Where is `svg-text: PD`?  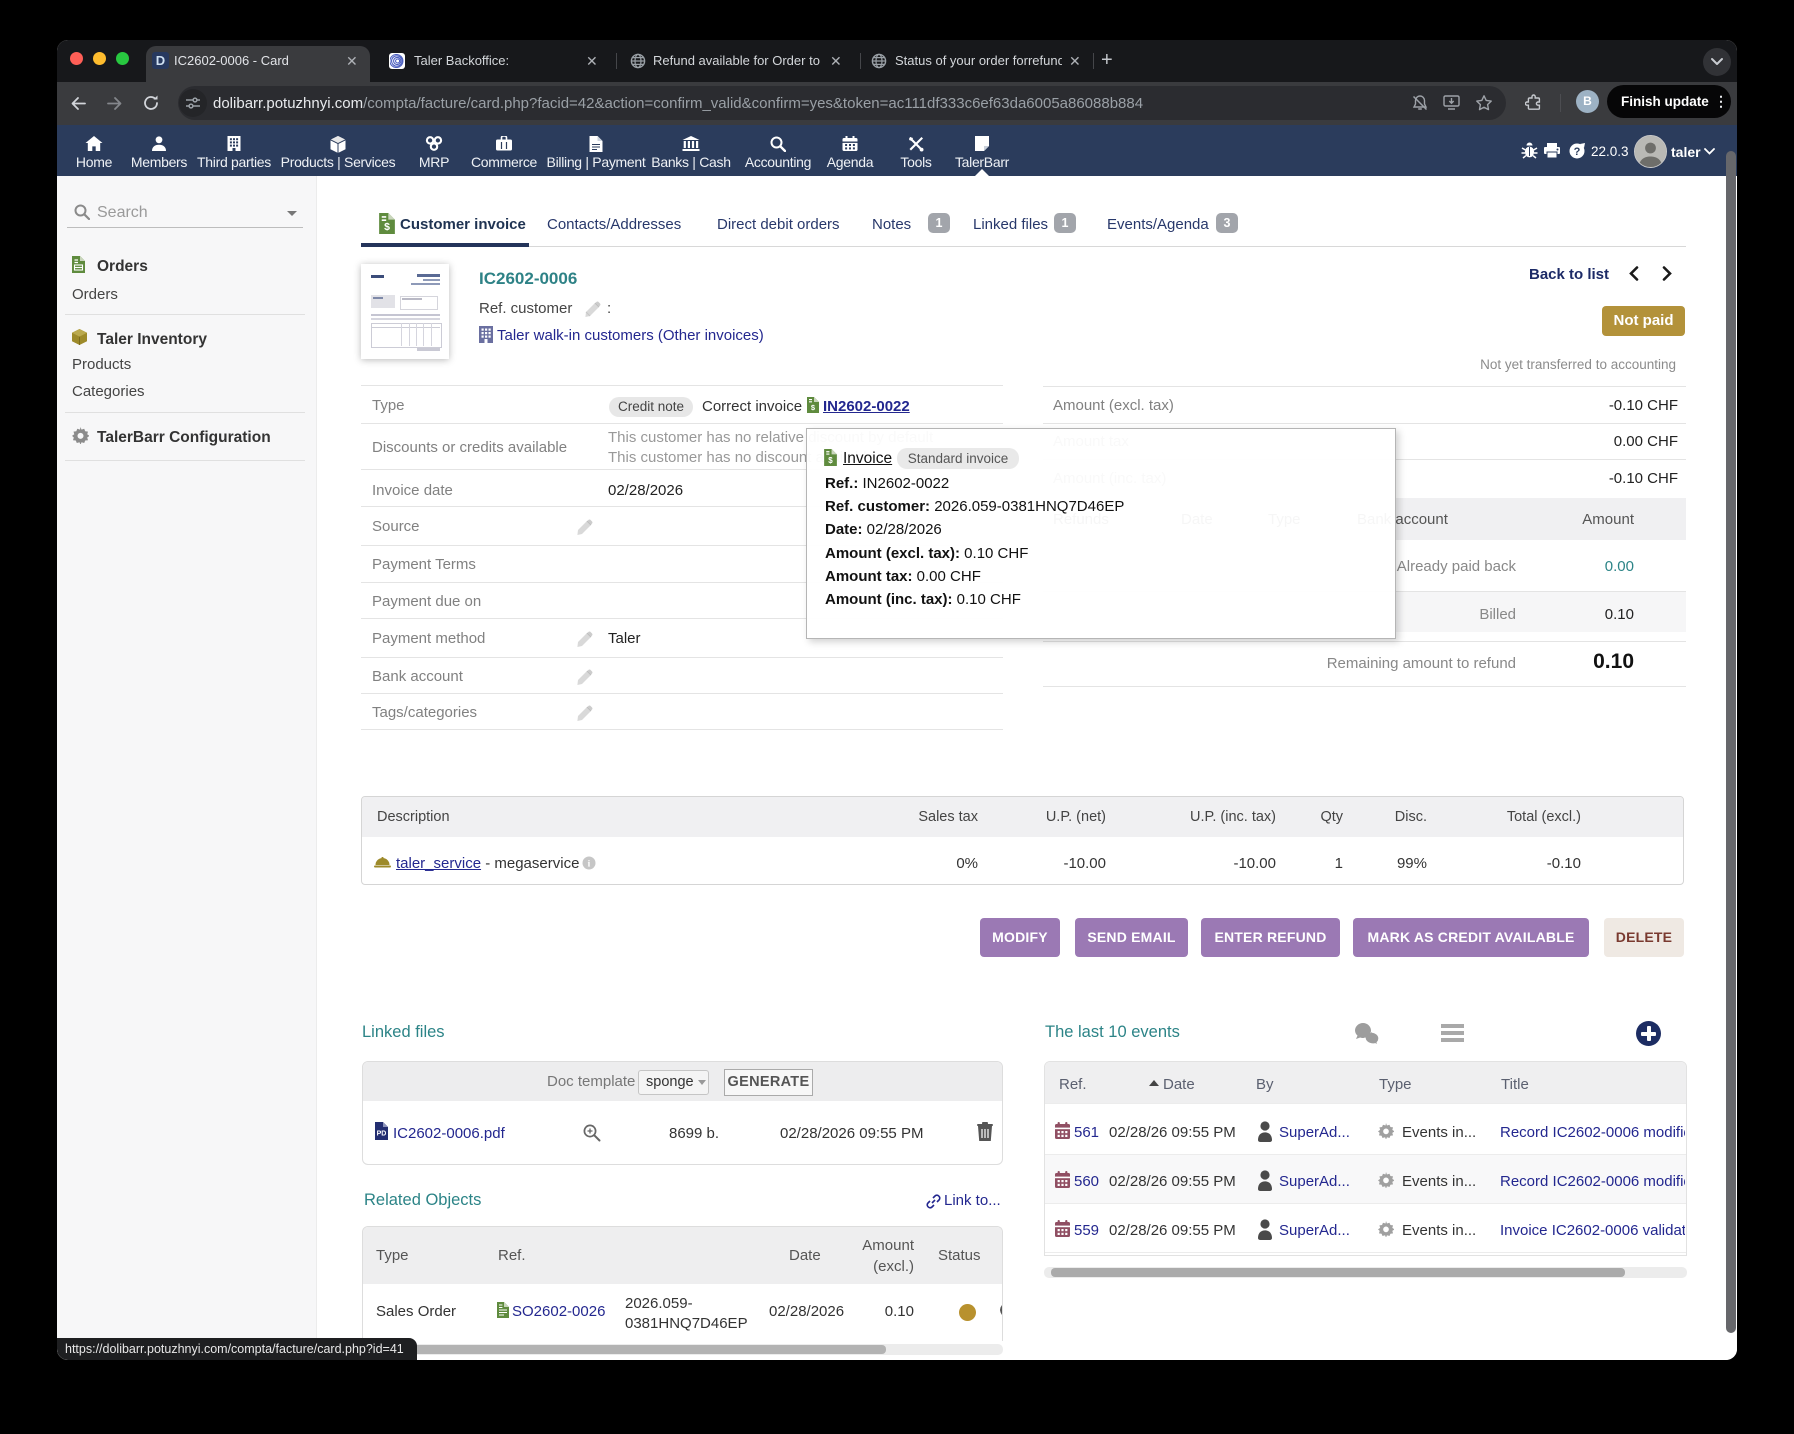
svg-text: PD is located at coordinates (382, 1134).